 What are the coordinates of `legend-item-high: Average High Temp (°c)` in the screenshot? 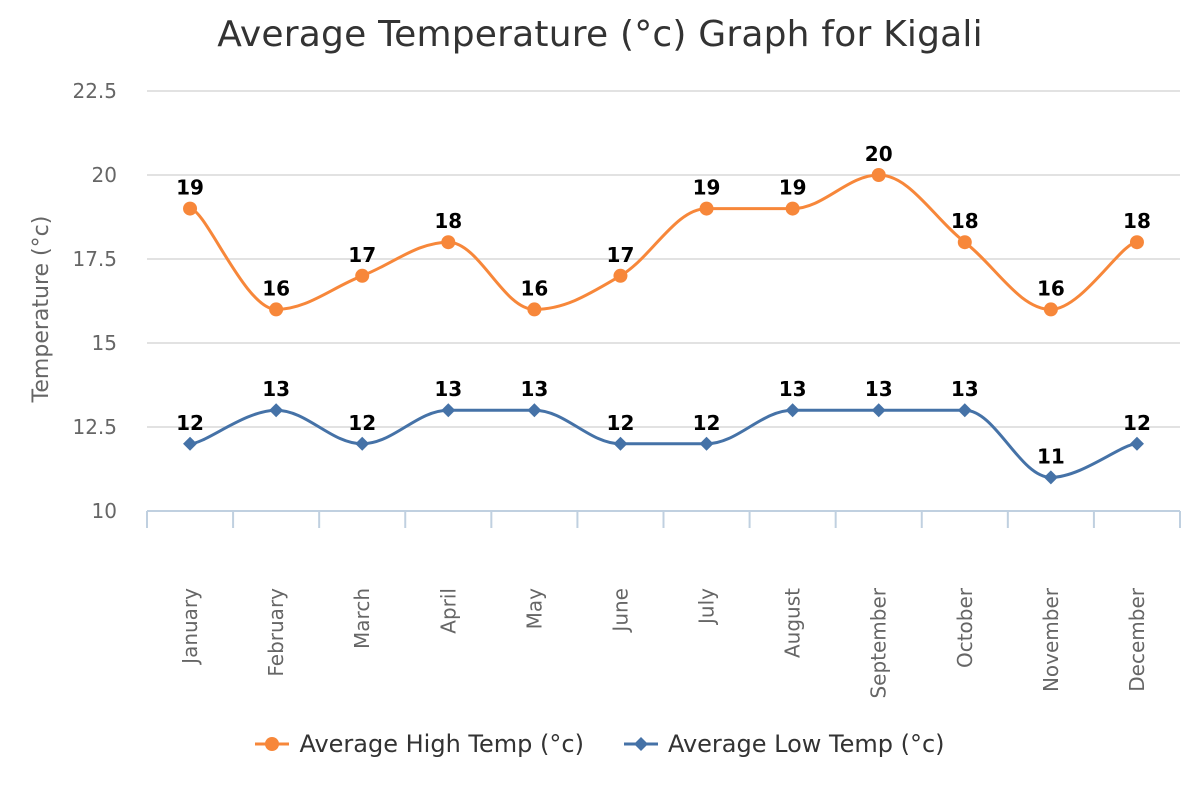 It's located at (419, 744).